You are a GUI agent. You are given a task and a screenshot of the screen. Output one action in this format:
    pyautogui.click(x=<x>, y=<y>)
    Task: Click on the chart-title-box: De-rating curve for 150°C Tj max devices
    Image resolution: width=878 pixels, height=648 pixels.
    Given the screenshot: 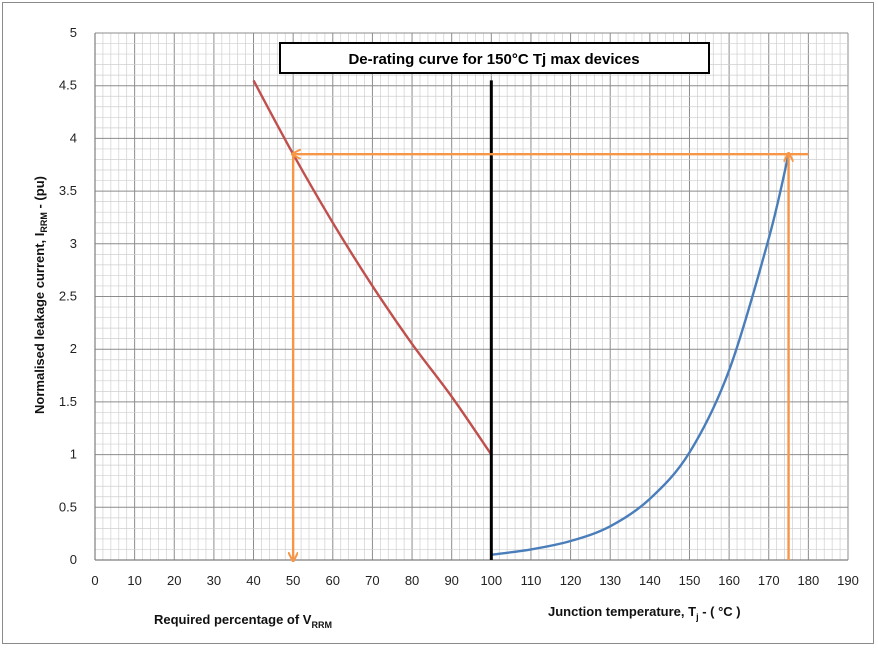 What is the action you would take?
    pyautogui.click(x=494, y=58)
    